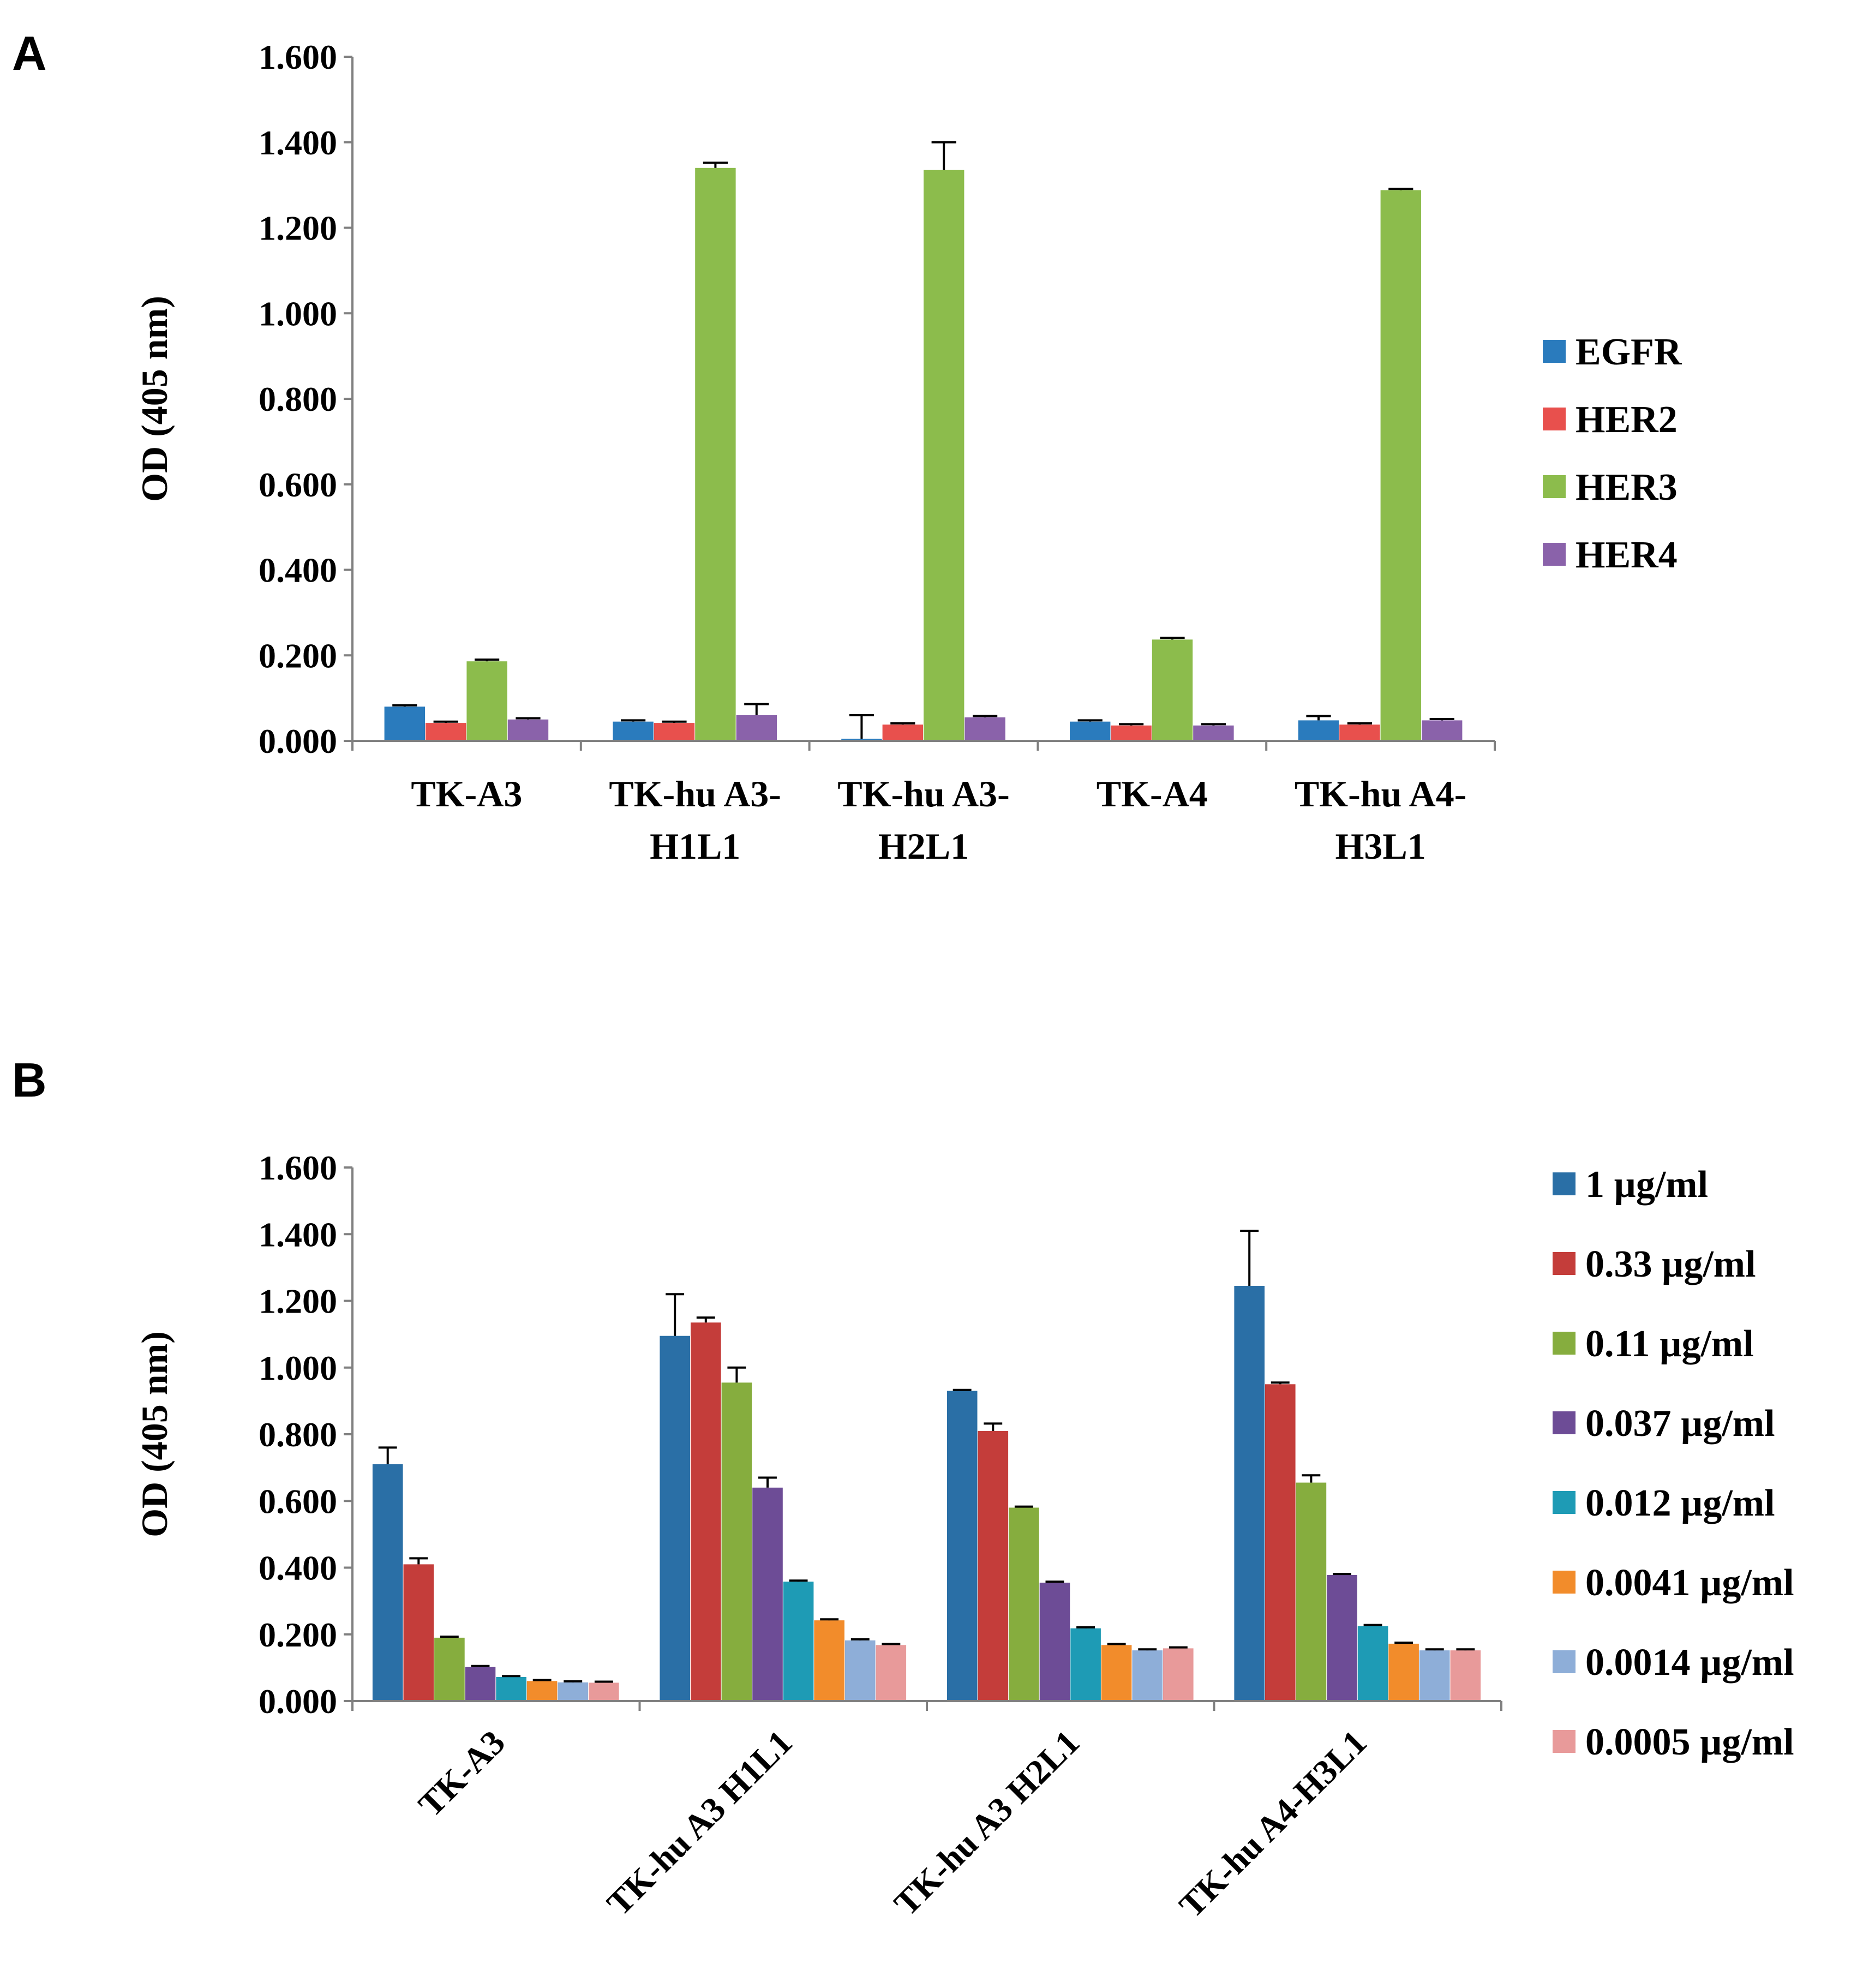 Image resolution: width=1857 pixels, height=1988 pixels. Describe the element at coordinates (985, 729) in the screenshot. I see `bar-a-s3-c2` at that location.